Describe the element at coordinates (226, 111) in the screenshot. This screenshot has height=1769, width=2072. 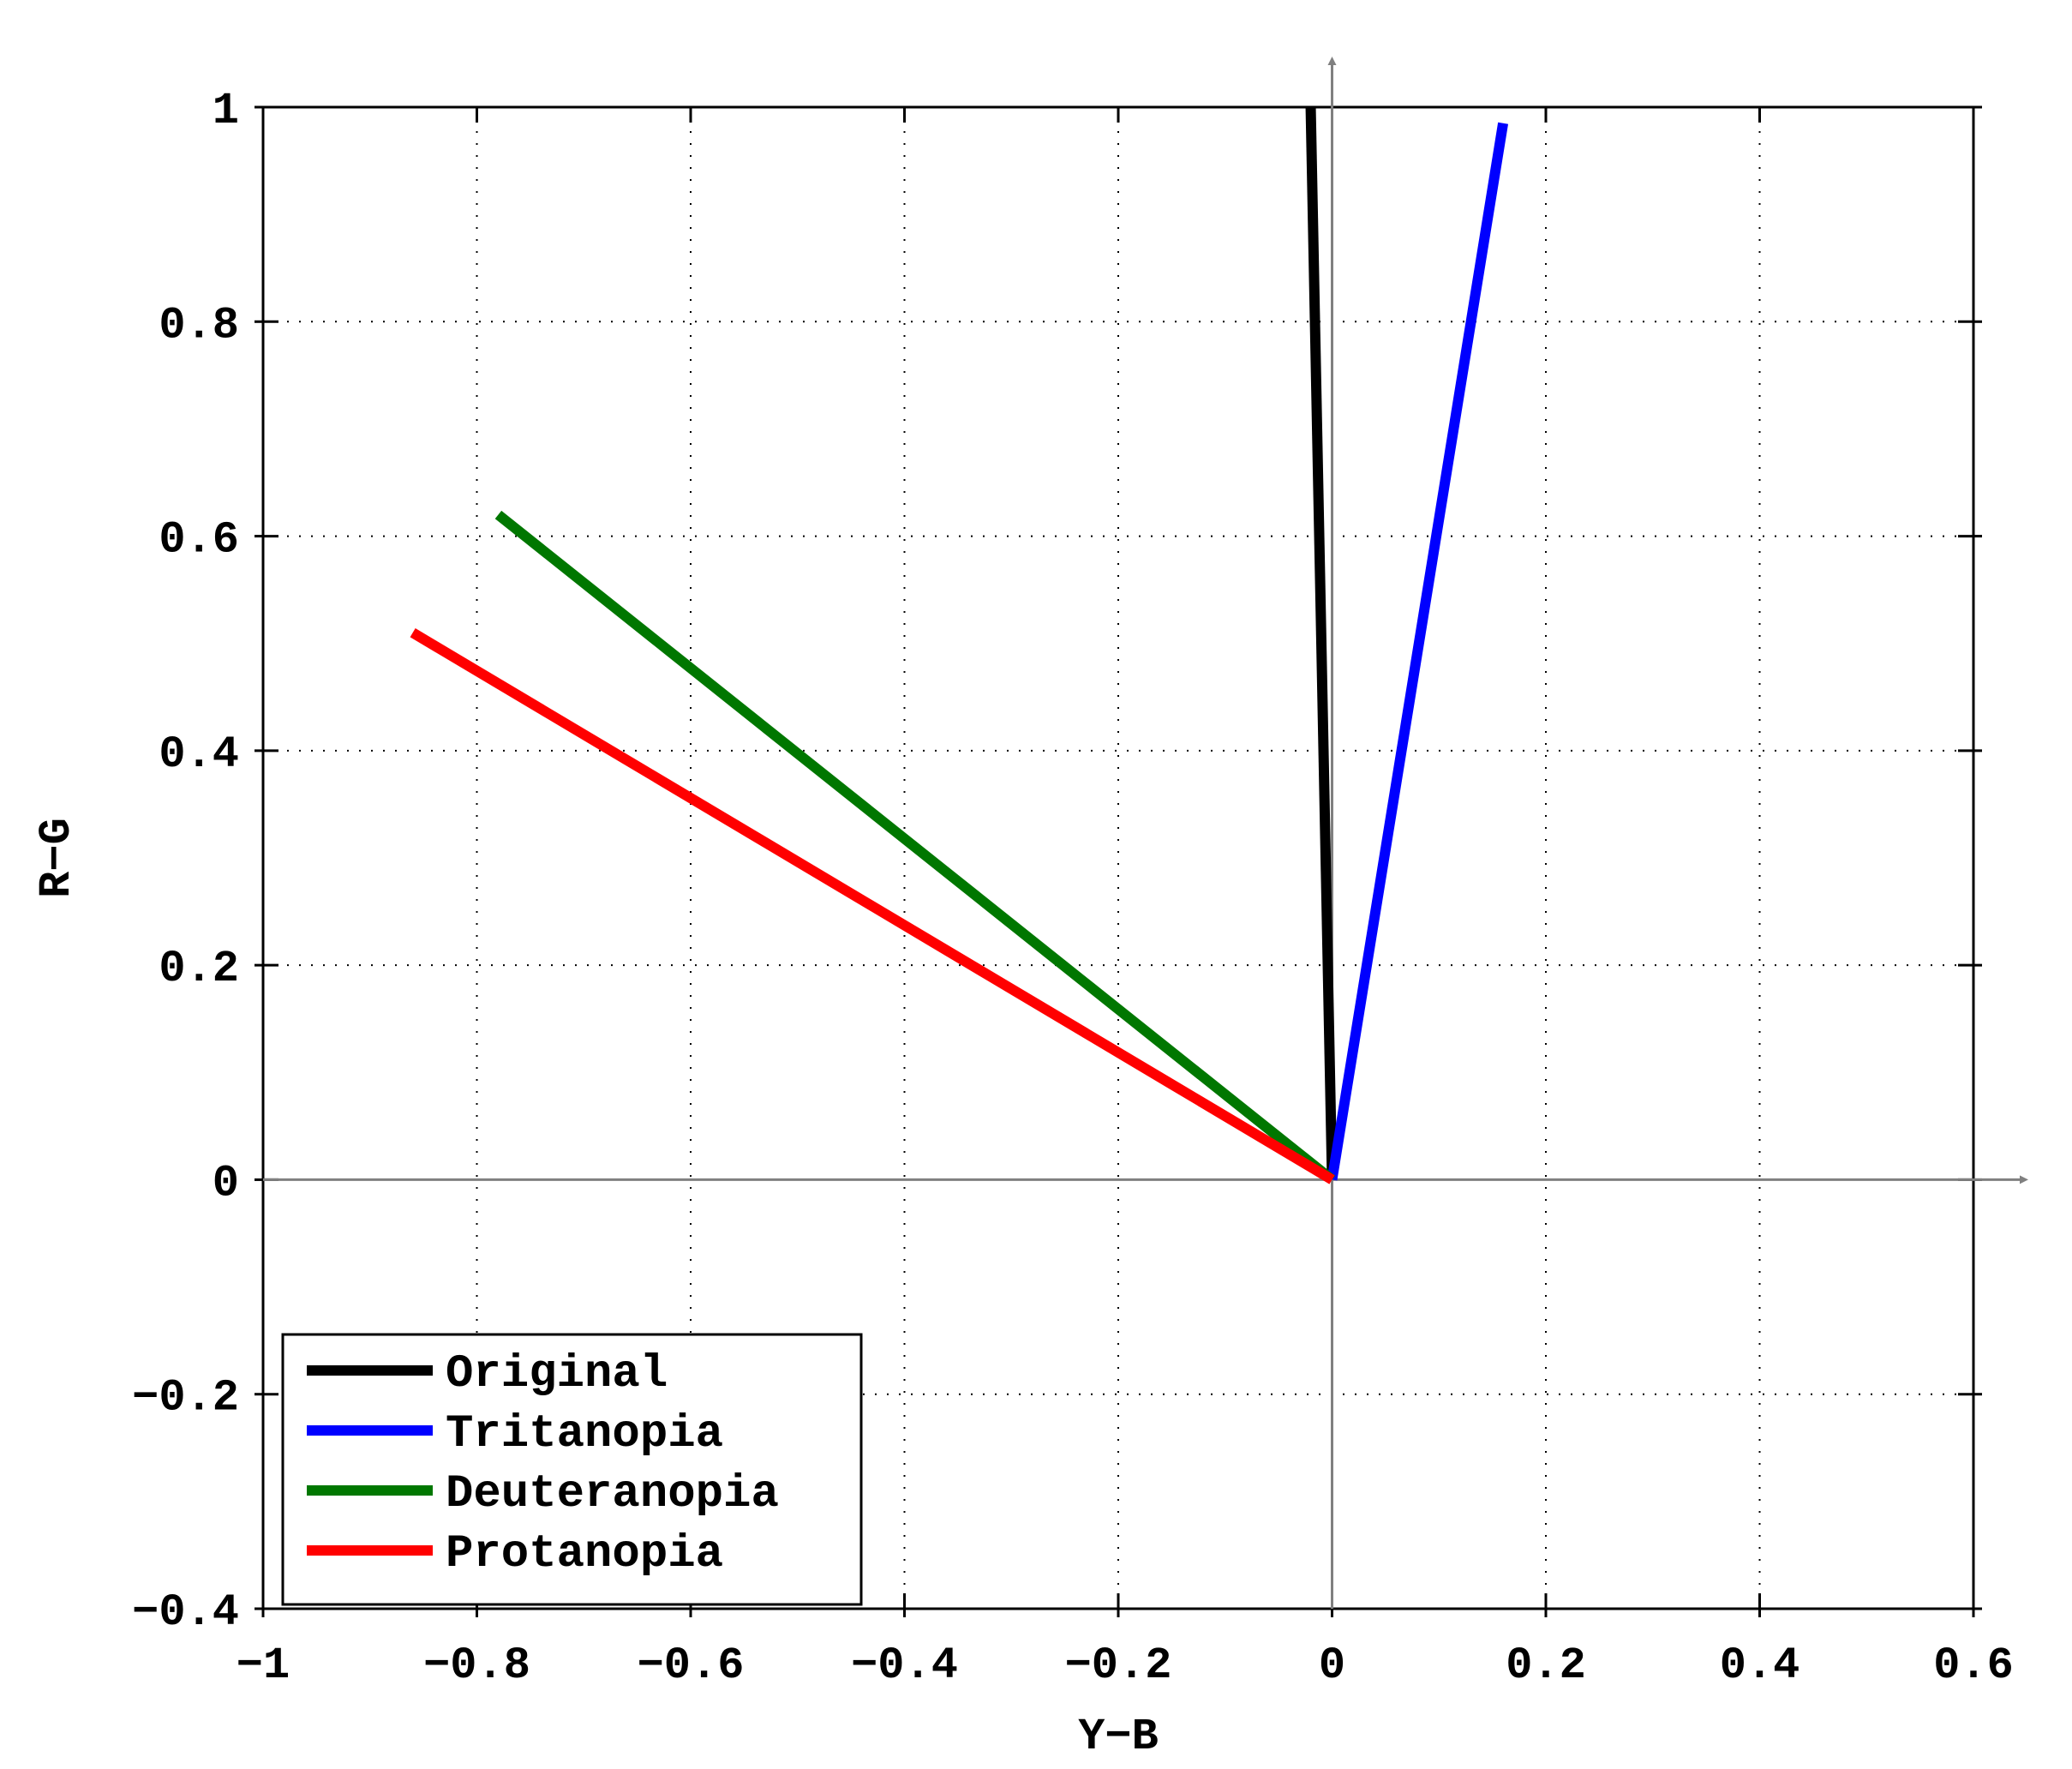
I see `y-tick-label: 1` at that location.